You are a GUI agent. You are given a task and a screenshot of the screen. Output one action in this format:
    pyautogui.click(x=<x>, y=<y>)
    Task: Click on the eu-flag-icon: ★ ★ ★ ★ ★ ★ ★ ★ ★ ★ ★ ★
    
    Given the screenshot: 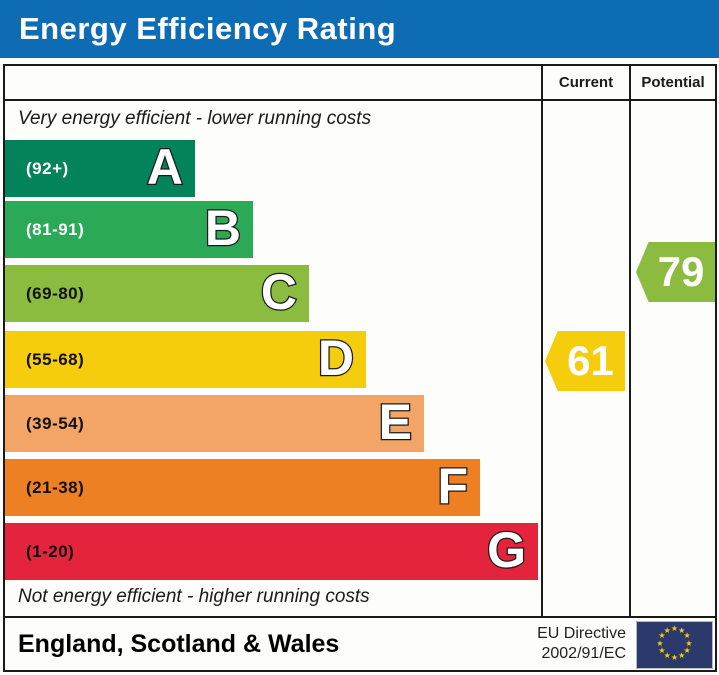 What is the action you would take?
    pyautogui.click(x=674, y=645)
    